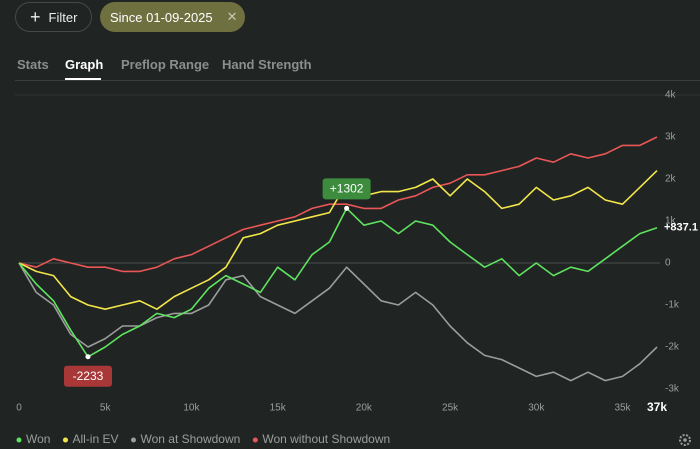  I want to click on y-tick-label: 3k, so click(671, 137).